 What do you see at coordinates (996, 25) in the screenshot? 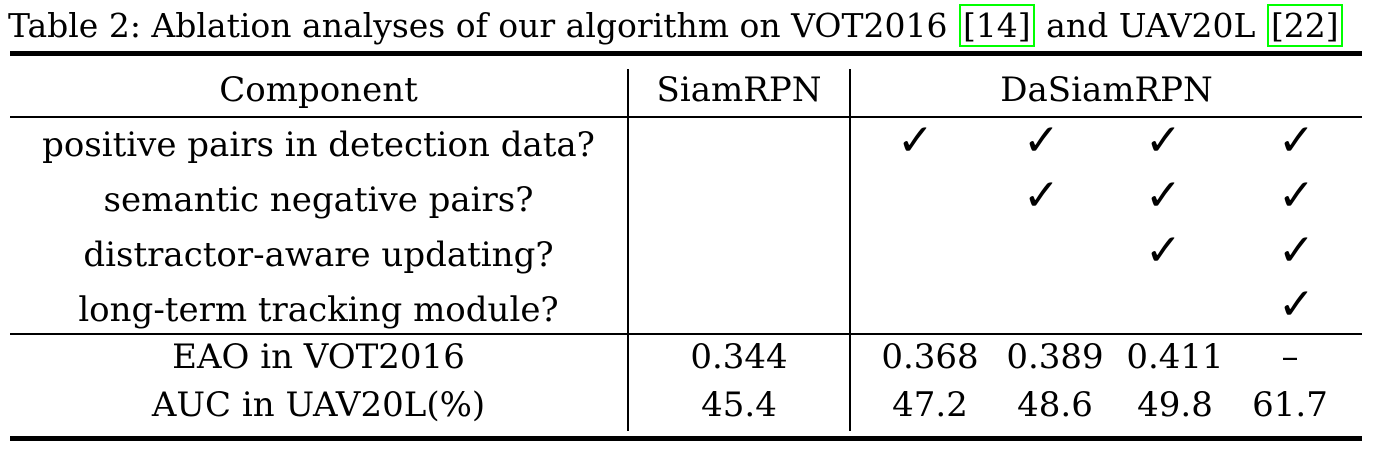
I see `citation-link-14: [14]` at bounding box center [996, 25].